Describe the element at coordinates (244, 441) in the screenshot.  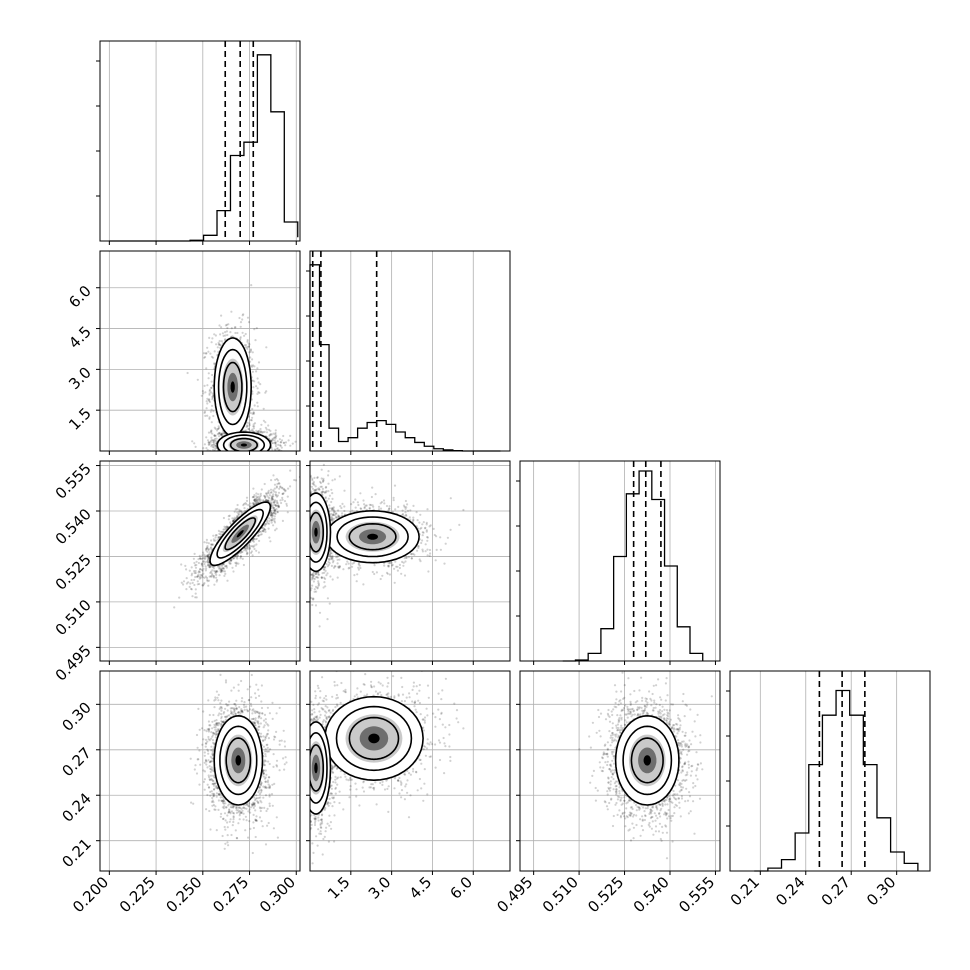
I see `contour-line` at that location.